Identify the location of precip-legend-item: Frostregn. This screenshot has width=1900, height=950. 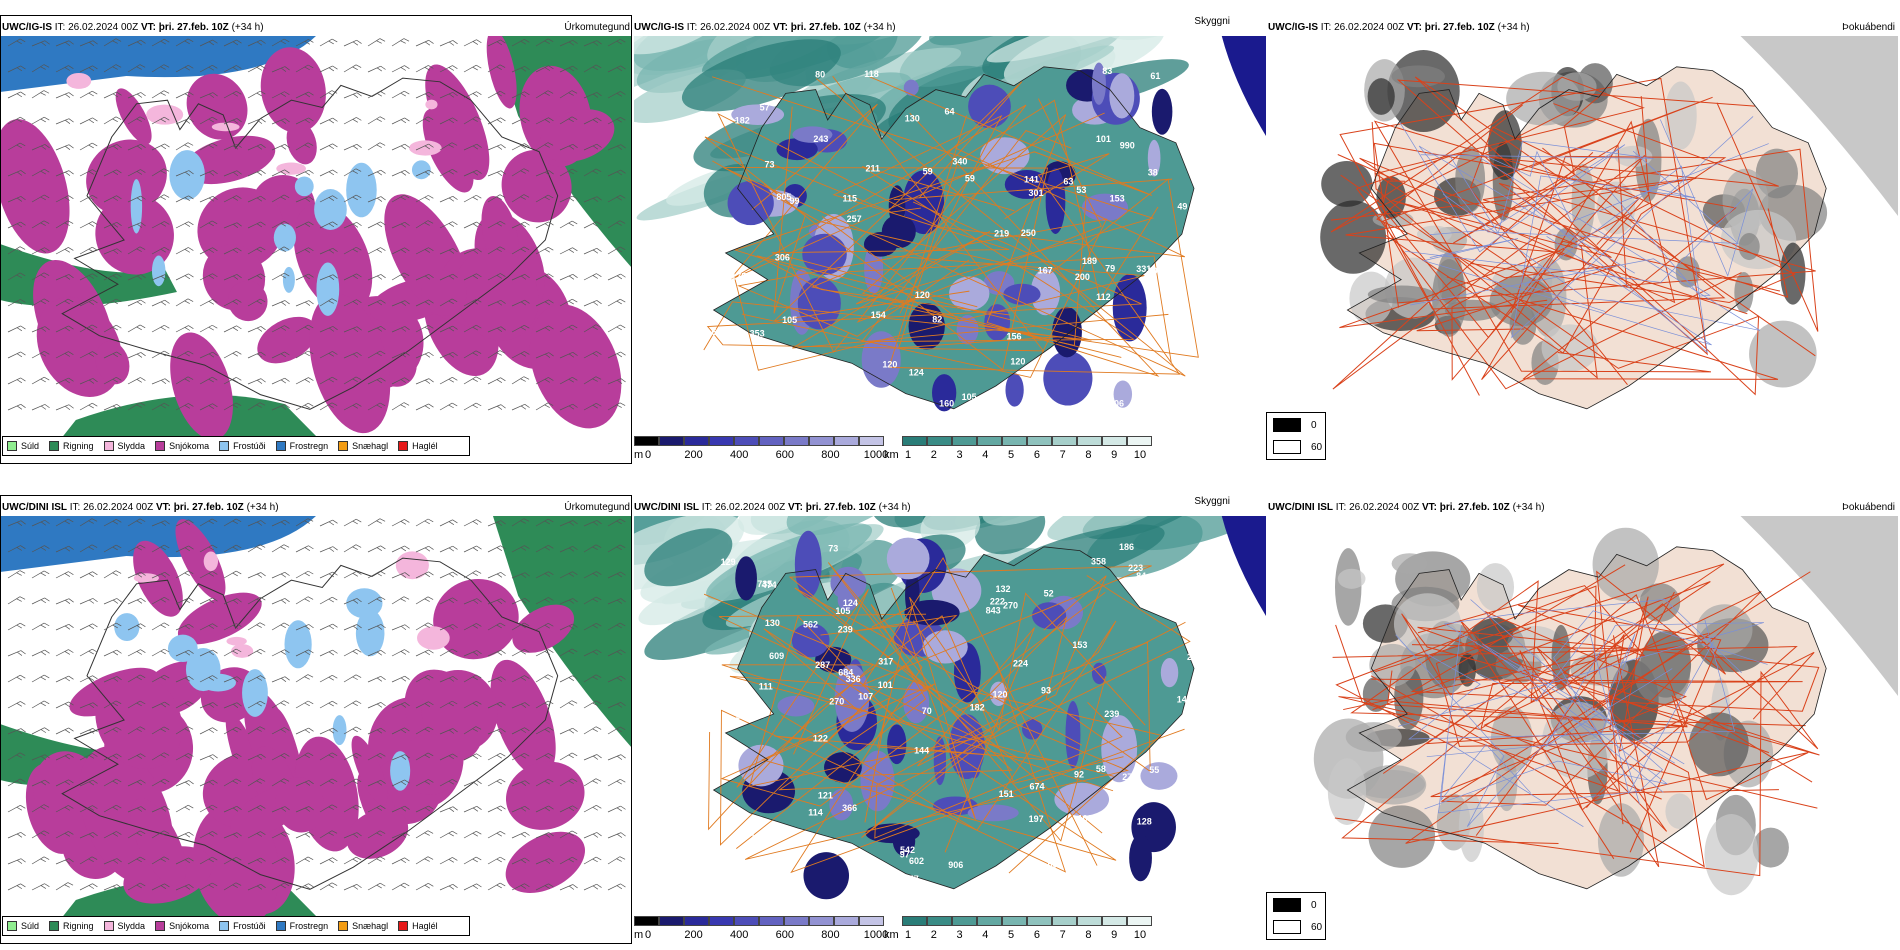
(301, 926).